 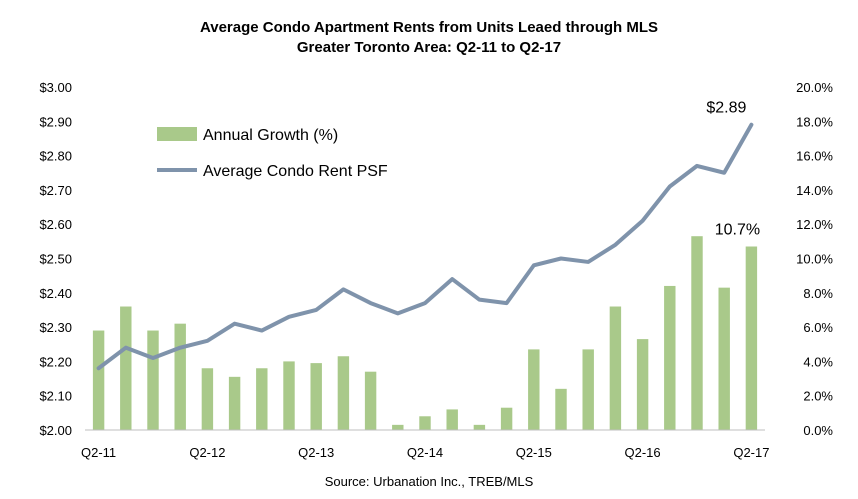 What do you see at coordinates (818, 396) in the screenshot?
I see `right-tick-label: 2.0%` at bounding box center [818, 396].